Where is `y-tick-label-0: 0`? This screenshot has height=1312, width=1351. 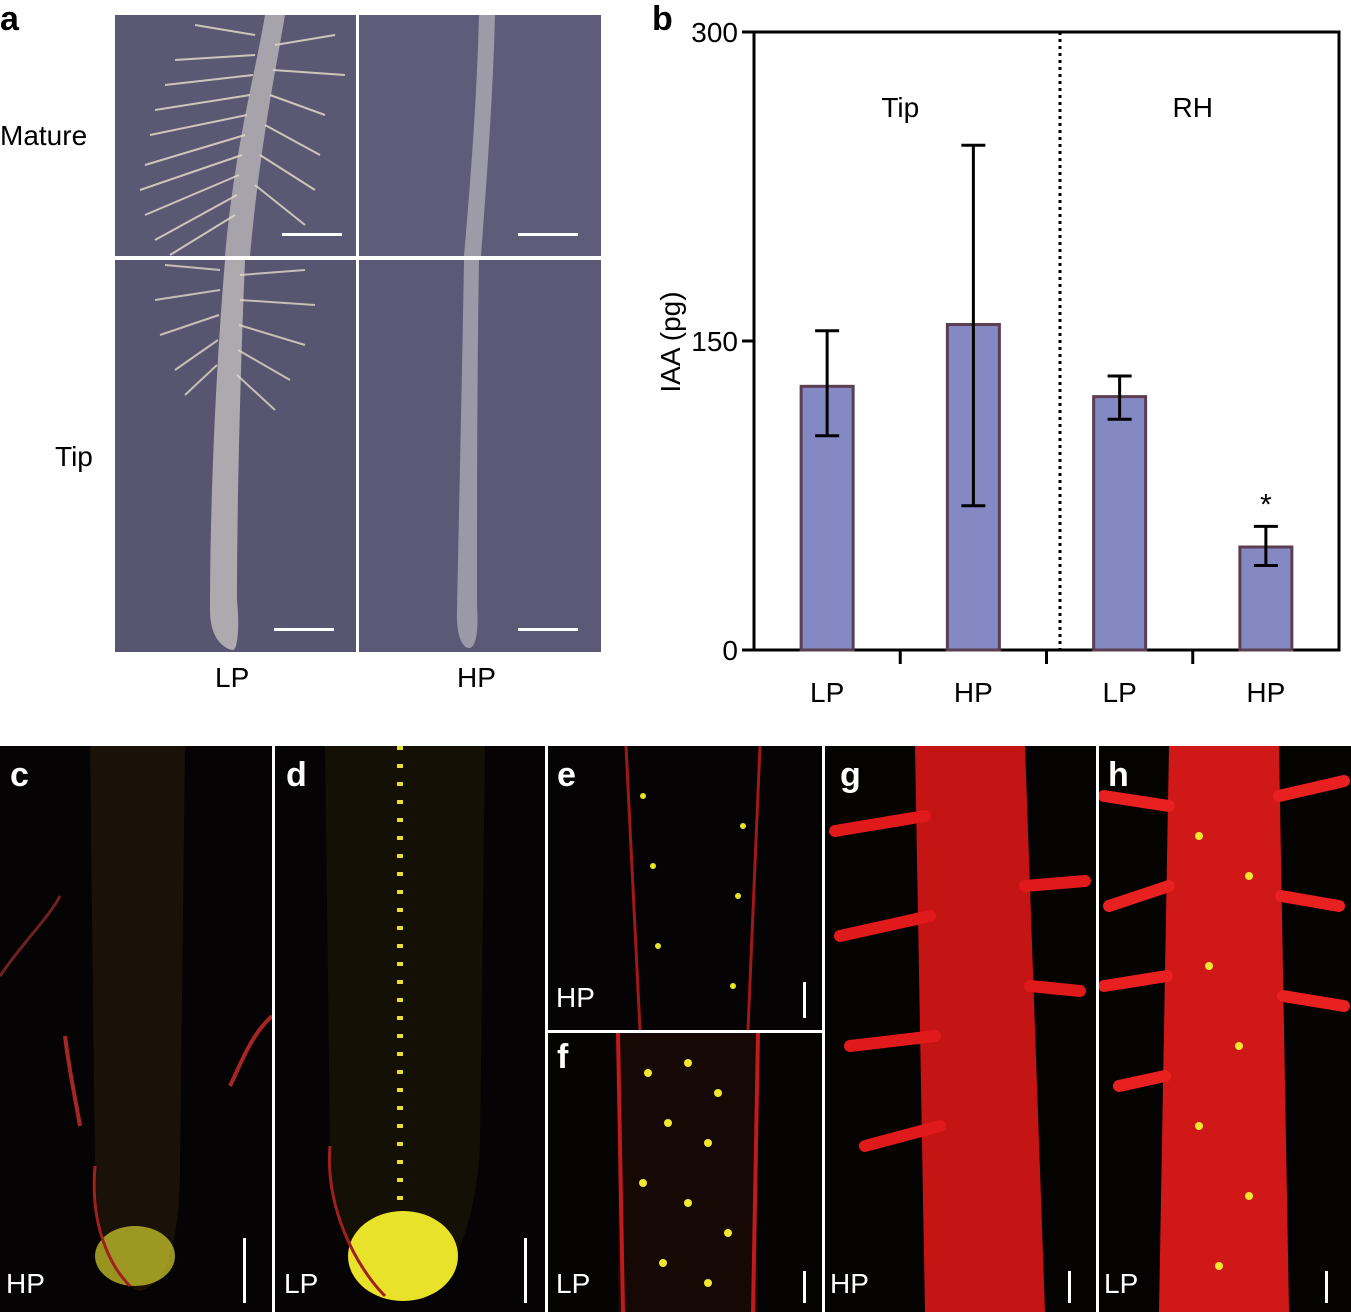
y-tick-label-0: 0 is located at coordinates (730, 650).